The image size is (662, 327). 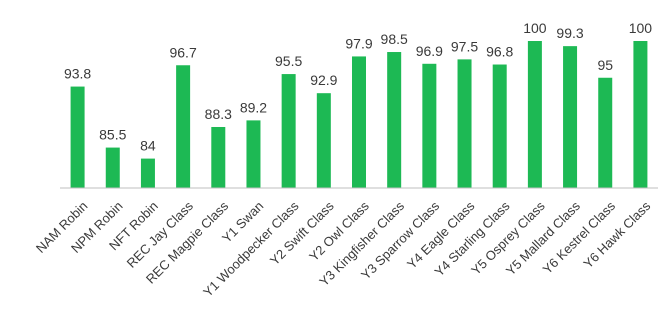 I want to click on data-label: 96.9, so click(x=429, y=51).